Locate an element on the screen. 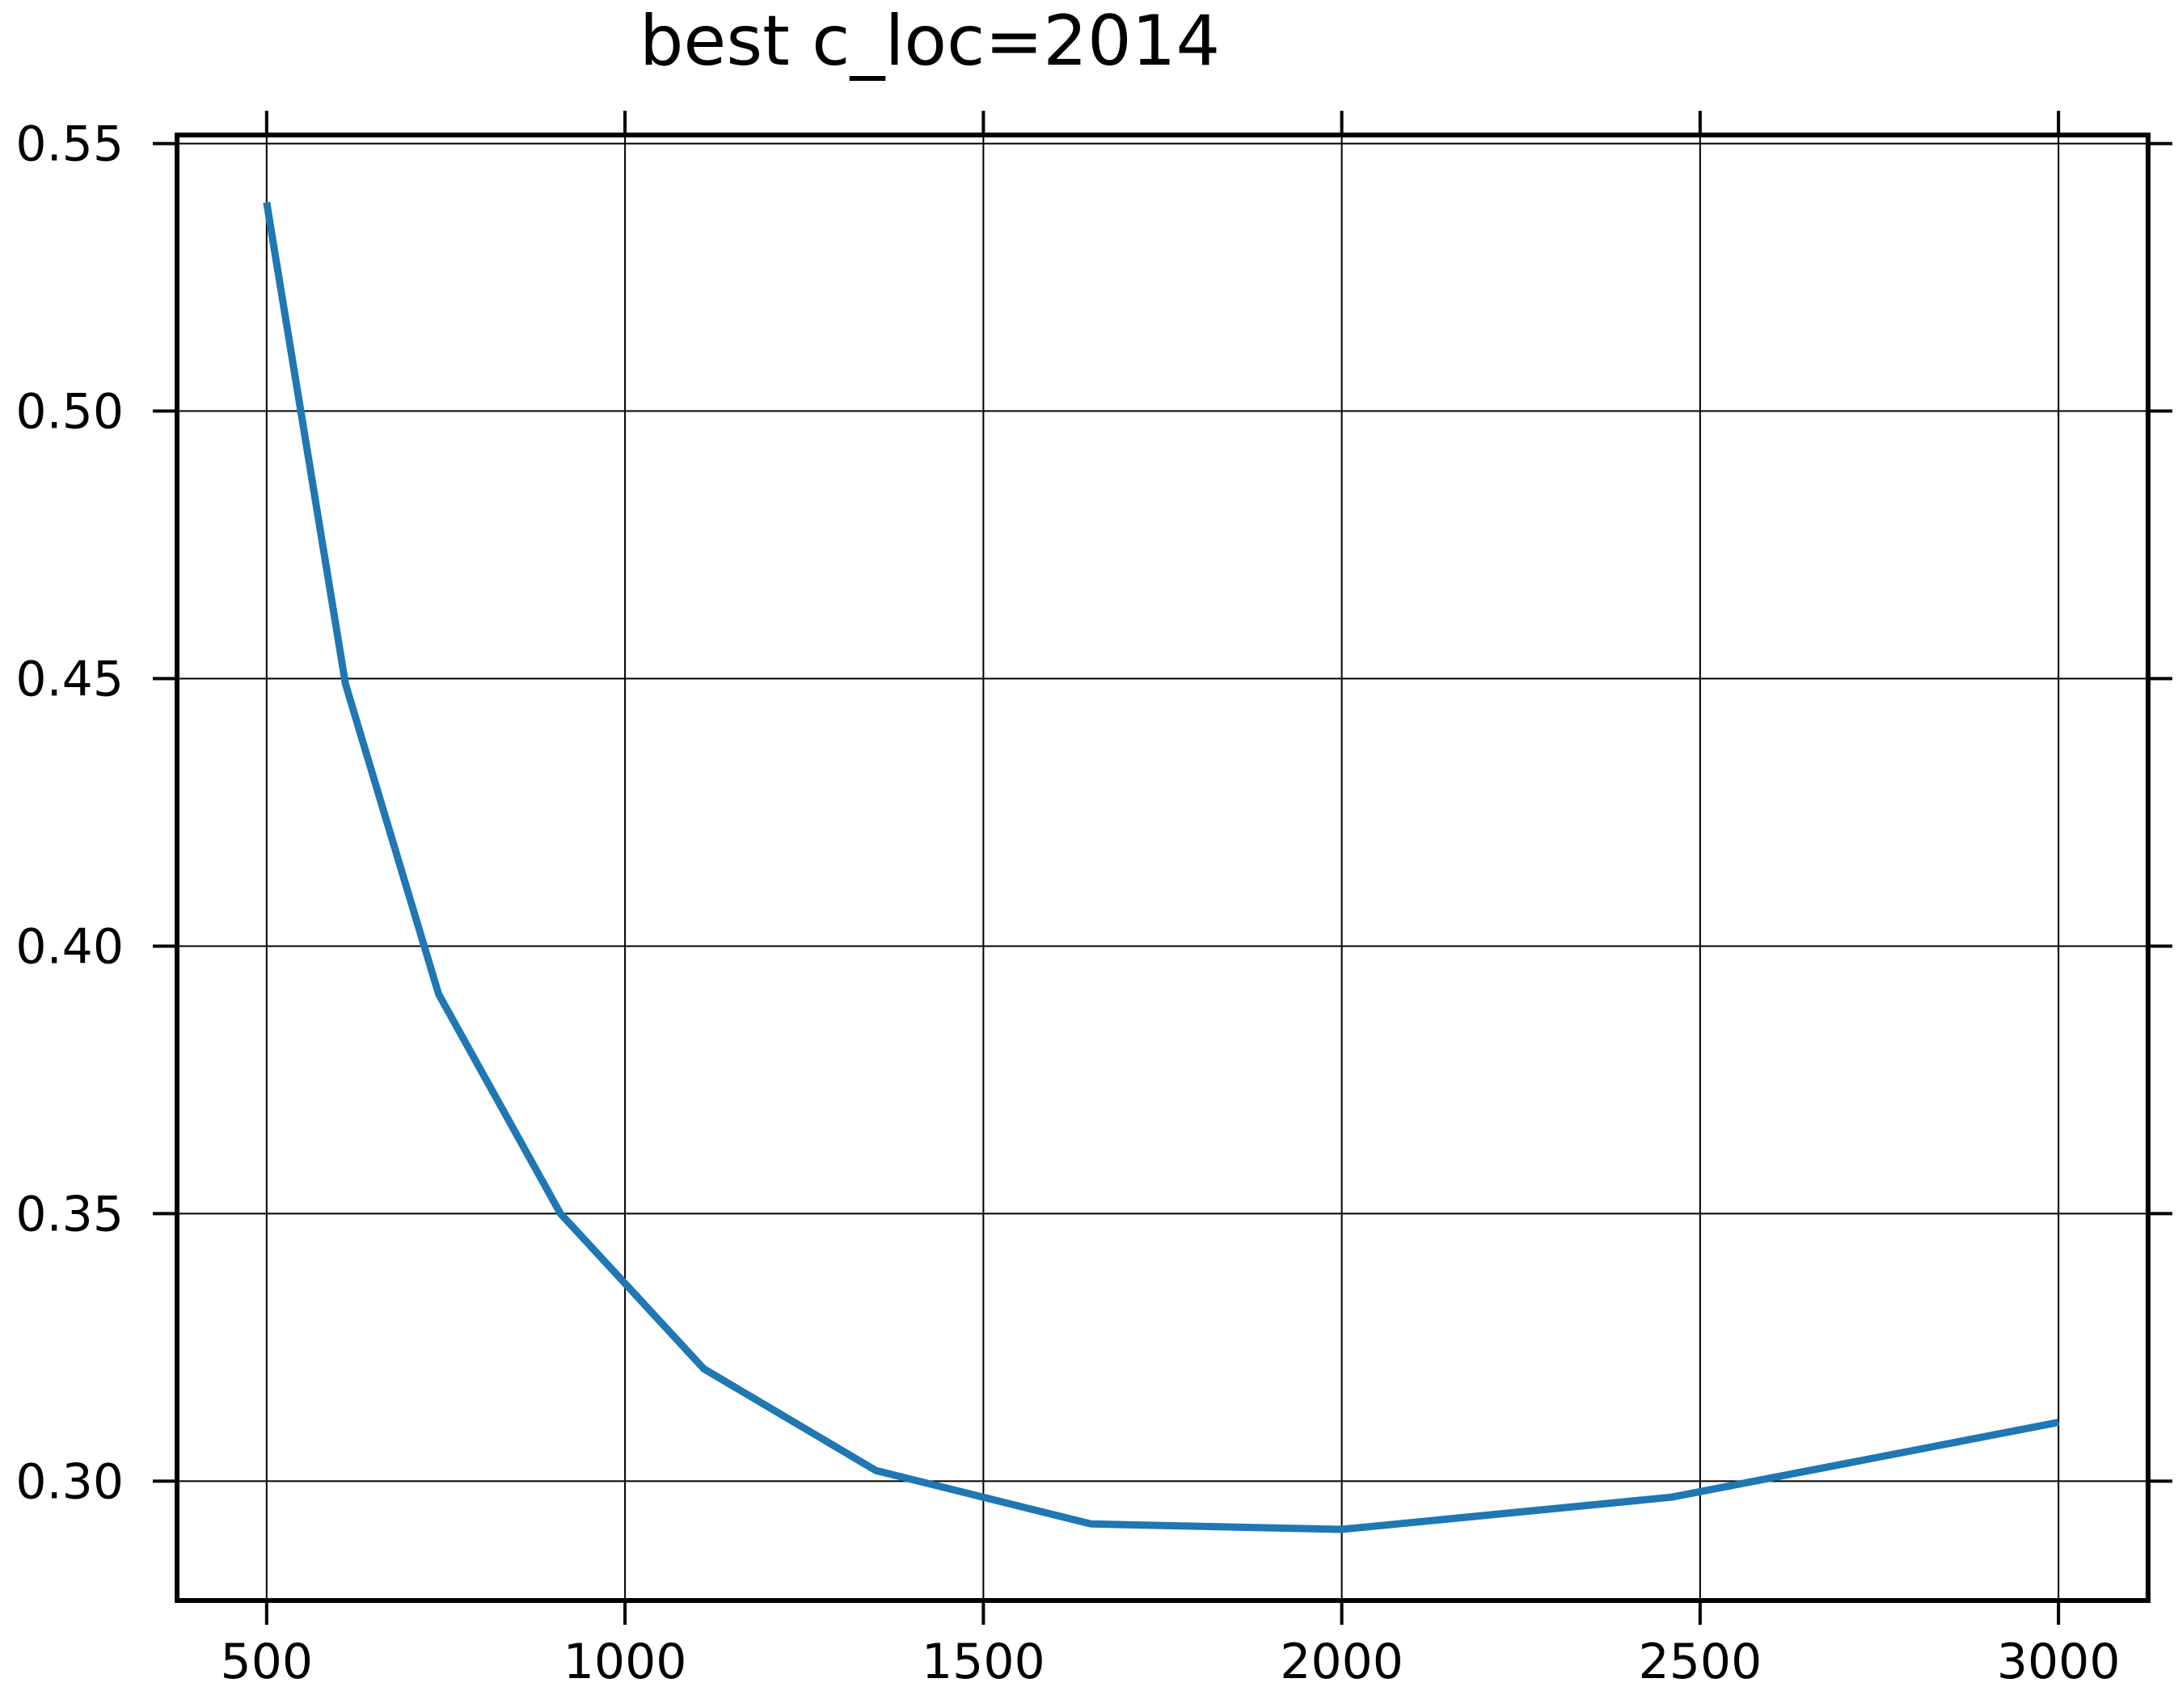 The image size is (2178, 1708). x-tick-label: 500 is located at coordinates (267, 1662).